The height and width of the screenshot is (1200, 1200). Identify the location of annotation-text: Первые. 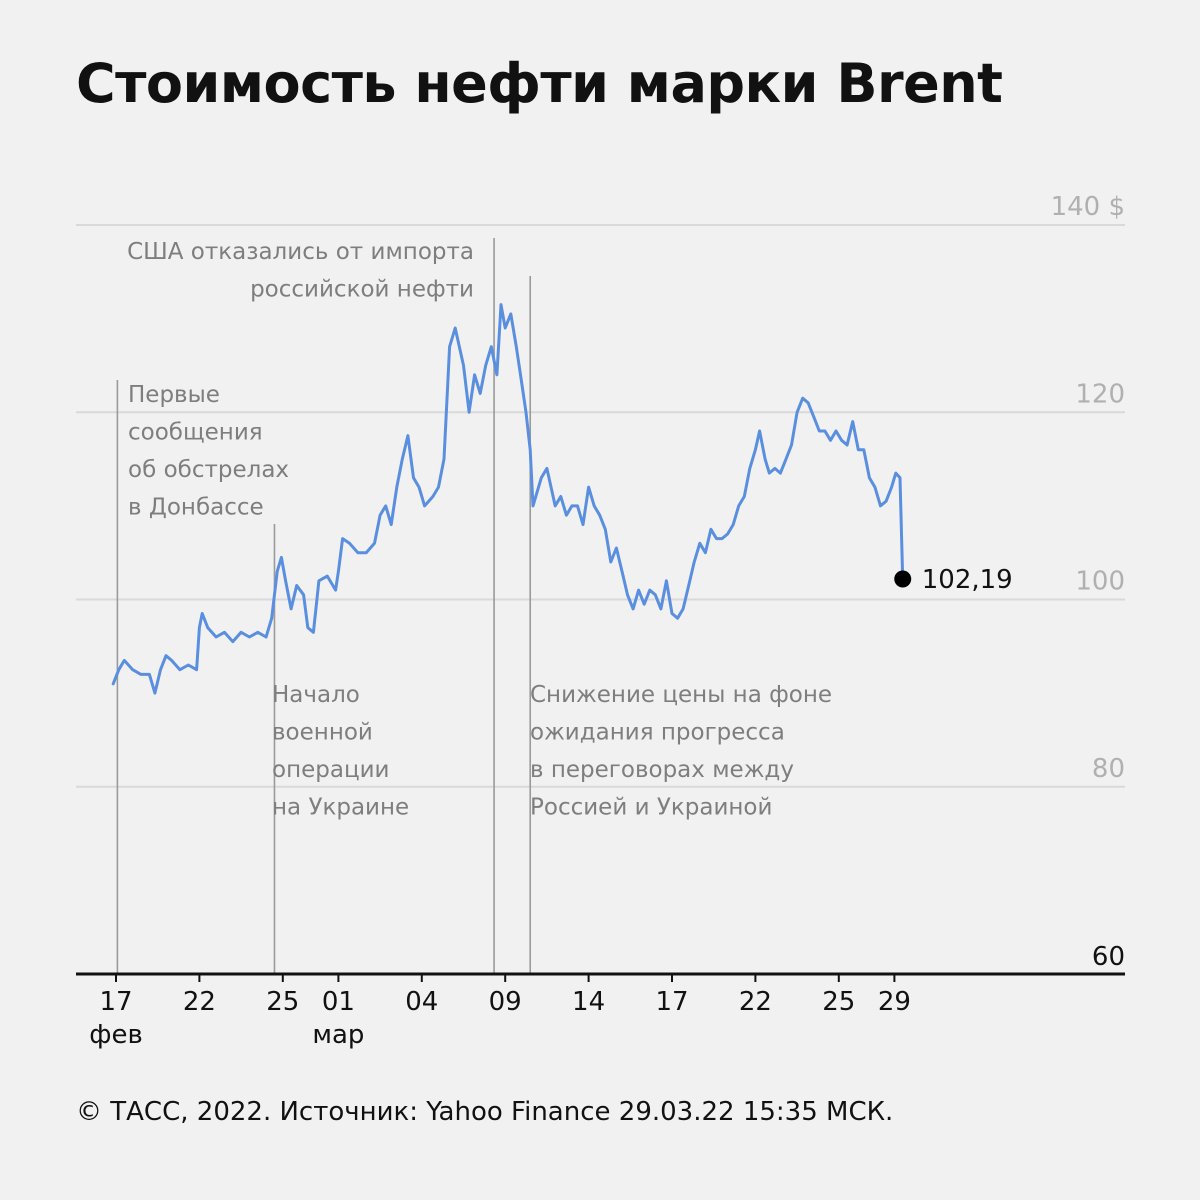
(174, 395).